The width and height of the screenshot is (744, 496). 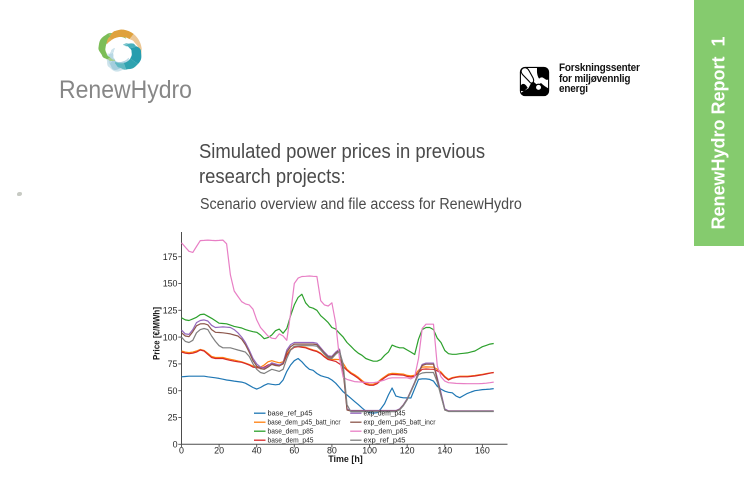 What do you see at coordinates (291, 440) in the screenshot?
I see `svg-text: base_dem_p45` at bounding box center [291, 440].